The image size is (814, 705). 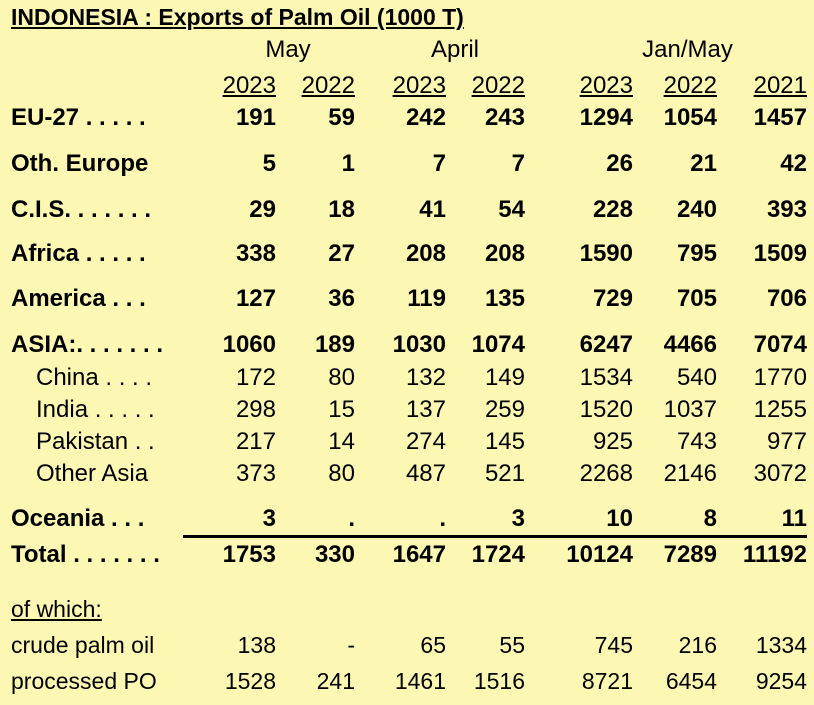 What do you see at coordinates (512, 645) in the screenshot?
I see `cell-value: 55` at bounding box center [512, 645].